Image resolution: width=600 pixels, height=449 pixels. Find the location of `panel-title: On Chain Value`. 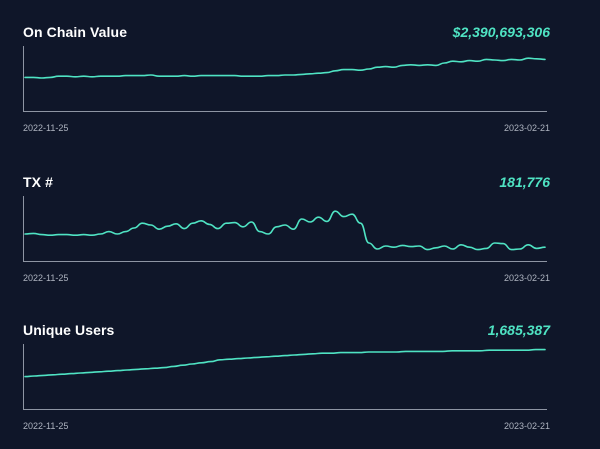

panel-title: On Chain Value is located at coordinates (75, 32).